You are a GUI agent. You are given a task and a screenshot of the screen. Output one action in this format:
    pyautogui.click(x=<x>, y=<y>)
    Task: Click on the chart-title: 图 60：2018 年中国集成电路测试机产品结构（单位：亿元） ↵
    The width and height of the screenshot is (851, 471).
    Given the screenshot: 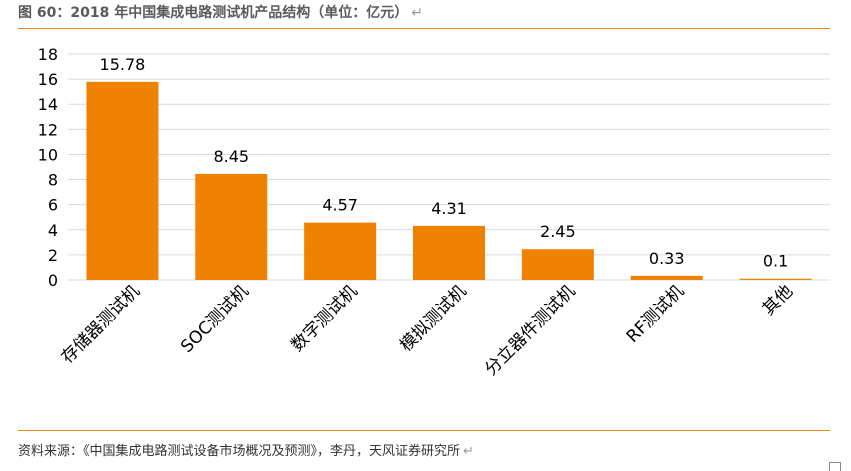 What is the action you would take?
    pyautogui.click(x=220, y=12)
    